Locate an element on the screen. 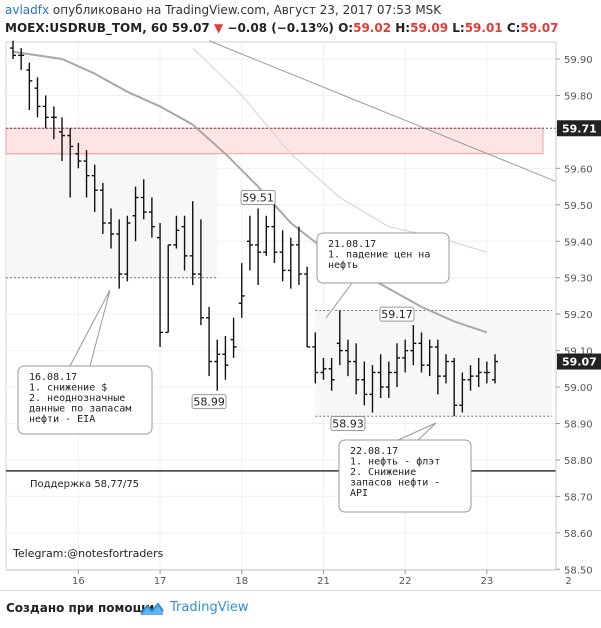 The height and width of the screenshot is (628, 601). callout-line: API is located at coordinates (359, 493).